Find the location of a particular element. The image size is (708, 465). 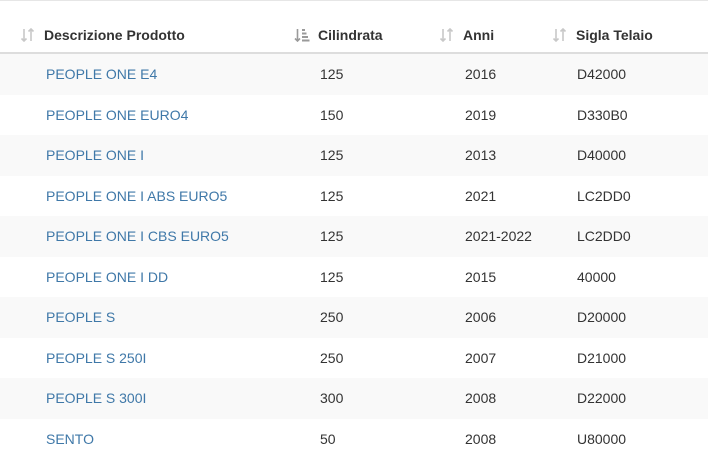

table-row: PEOPLE ONE I CBS EURO5 125 2021-2022 LC2DD0 is located at coordinates (354, 236).